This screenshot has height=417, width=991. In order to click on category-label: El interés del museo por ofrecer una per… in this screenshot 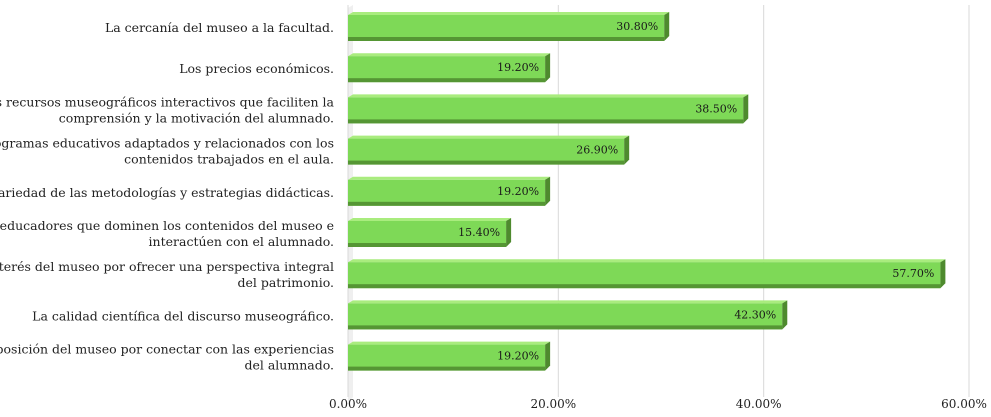, I will do `click(167, 274)`.